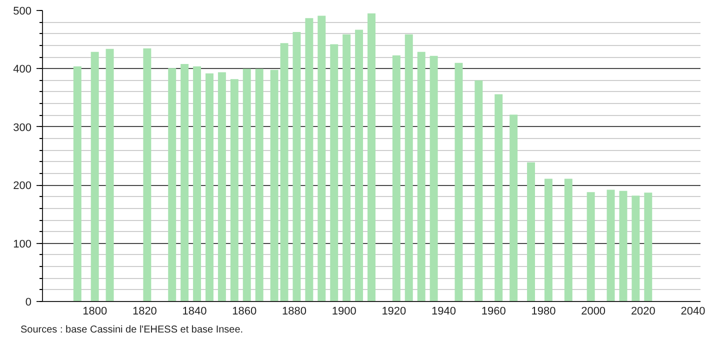 This screenshot has width=710, height=340. What do you see at coordinates (132, 330) in the screenshot?
I see `source-note: Sources : base Cassini de l'EHESS et base Insee.` at bounding box center [132, 330].